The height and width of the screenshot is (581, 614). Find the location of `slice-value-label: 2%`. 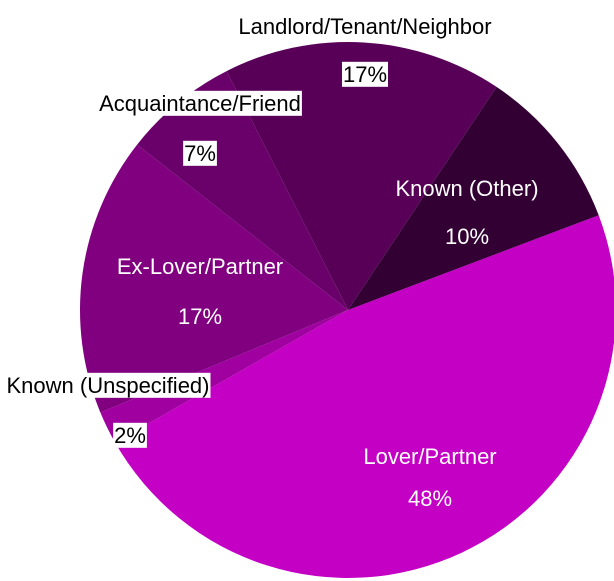

slice-value-label: 2% is located at coordinates (130, 435).